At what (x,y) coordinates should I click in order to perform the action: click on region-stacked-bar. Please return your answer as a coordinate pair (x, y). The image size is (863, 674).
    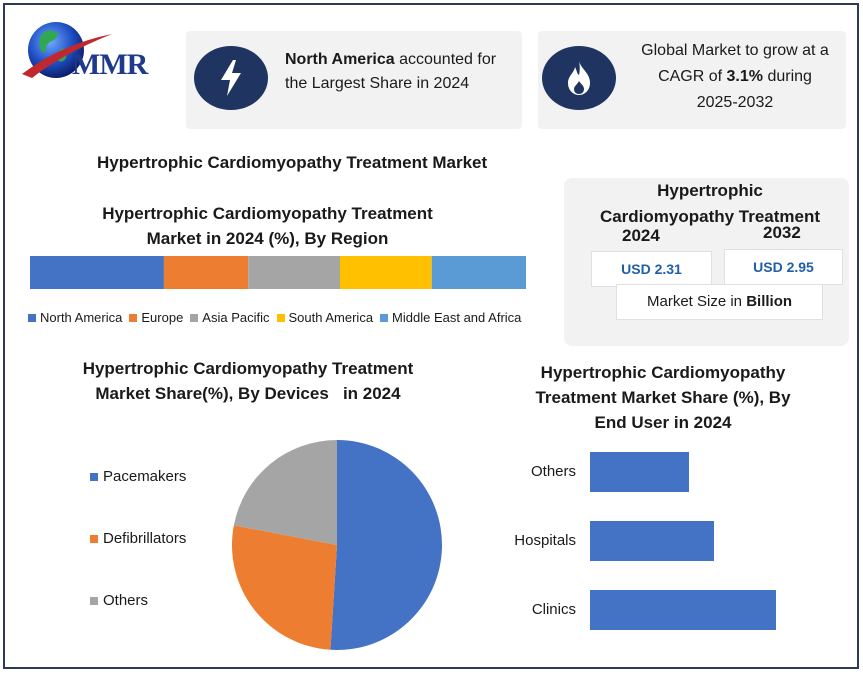
    Looking at the image, I should click on (278, 272).